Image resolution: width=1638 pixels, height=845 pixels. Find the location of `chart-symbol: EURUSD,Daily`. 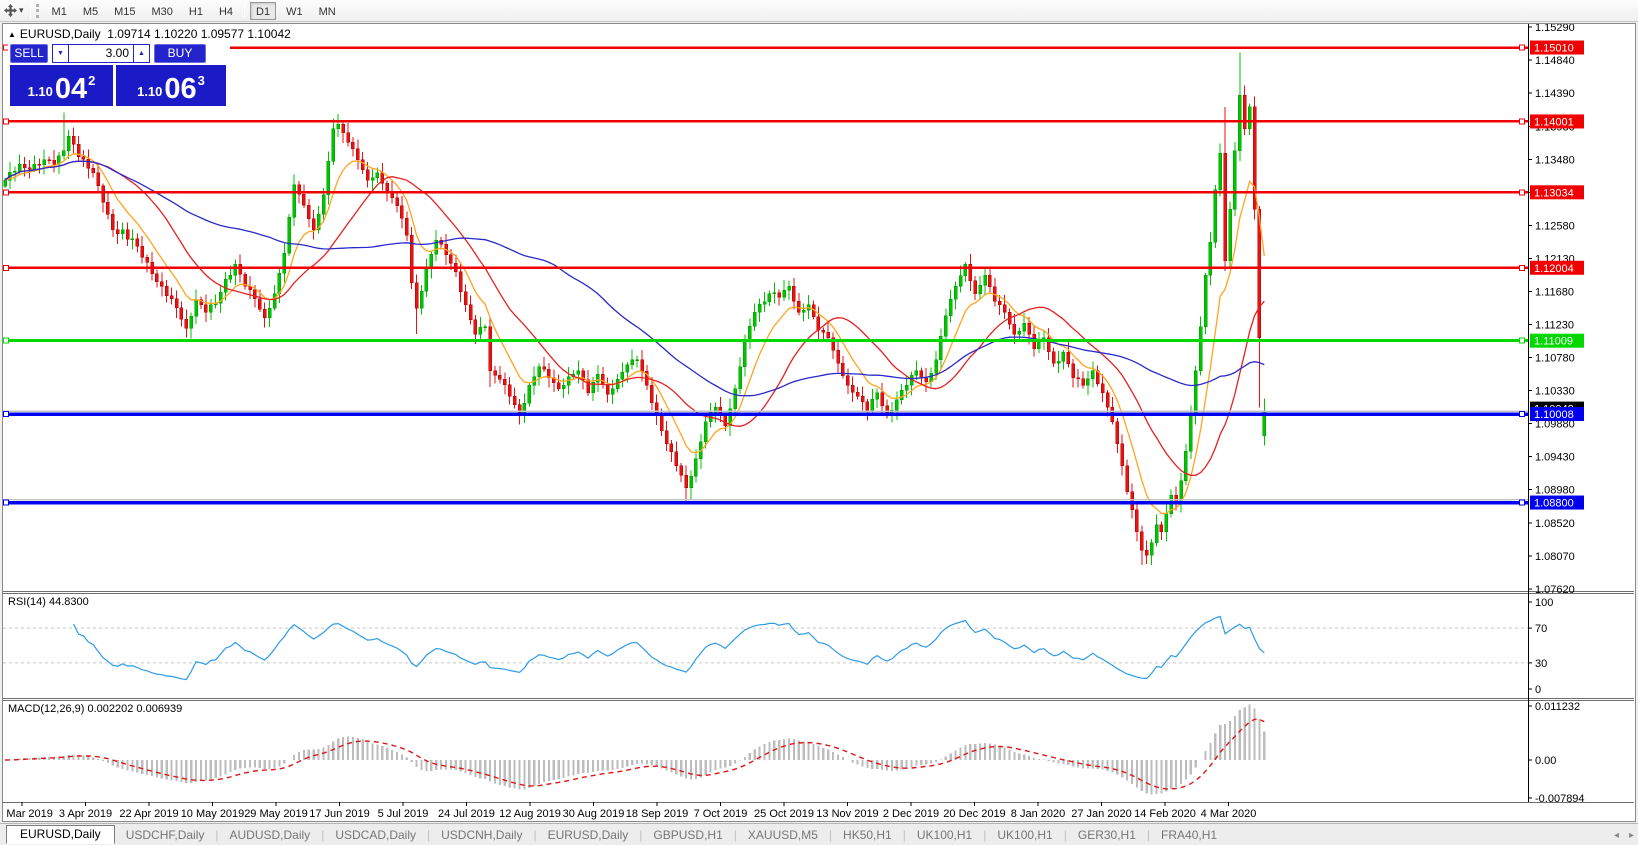

chart-symbol: EURUSD,Daily is located at coordinates (60, 34).